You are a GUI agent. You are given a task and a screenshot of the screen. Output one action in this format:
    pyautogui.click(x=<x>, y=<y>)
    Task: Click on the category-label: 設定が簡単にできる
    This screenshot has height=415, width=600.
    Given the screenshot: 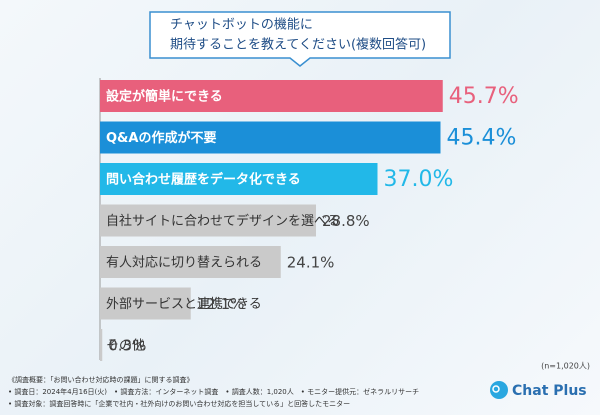 What is the action you would take?
    pyautogui.click(x=164, y=97)
    